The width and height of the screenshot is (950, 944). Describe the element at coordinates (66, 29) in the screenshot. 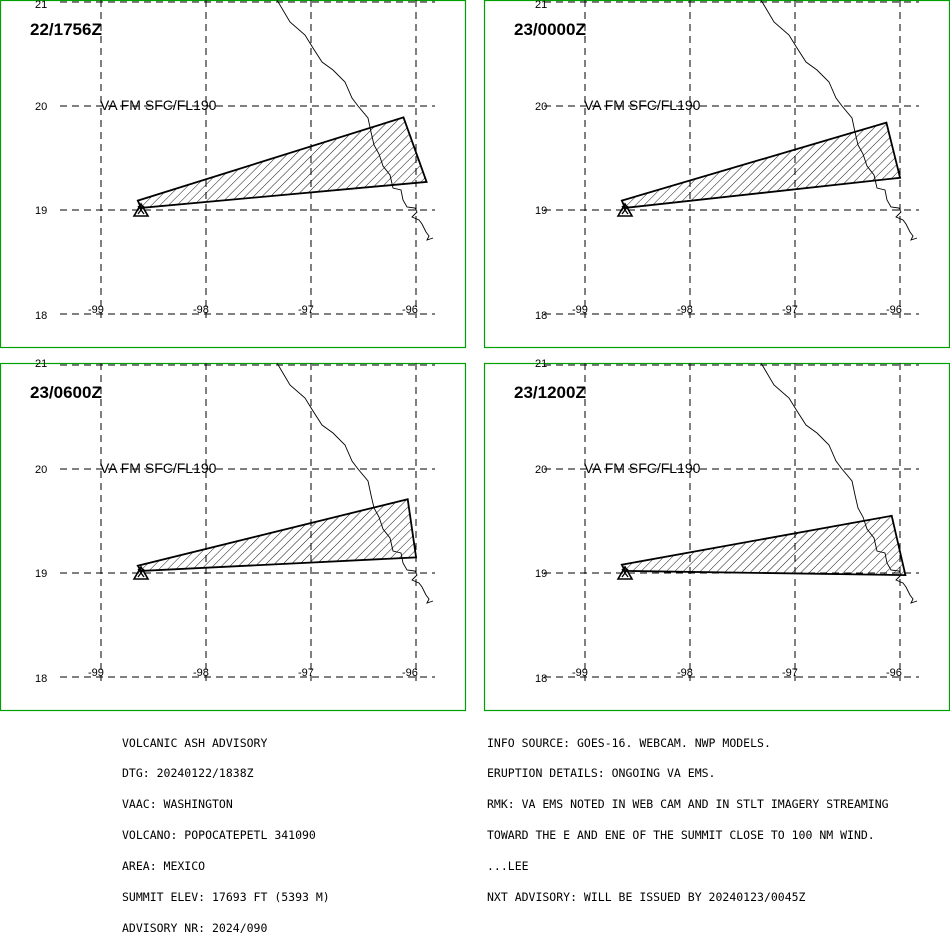

I see `forecast-time: 22/1756Z` at that location.